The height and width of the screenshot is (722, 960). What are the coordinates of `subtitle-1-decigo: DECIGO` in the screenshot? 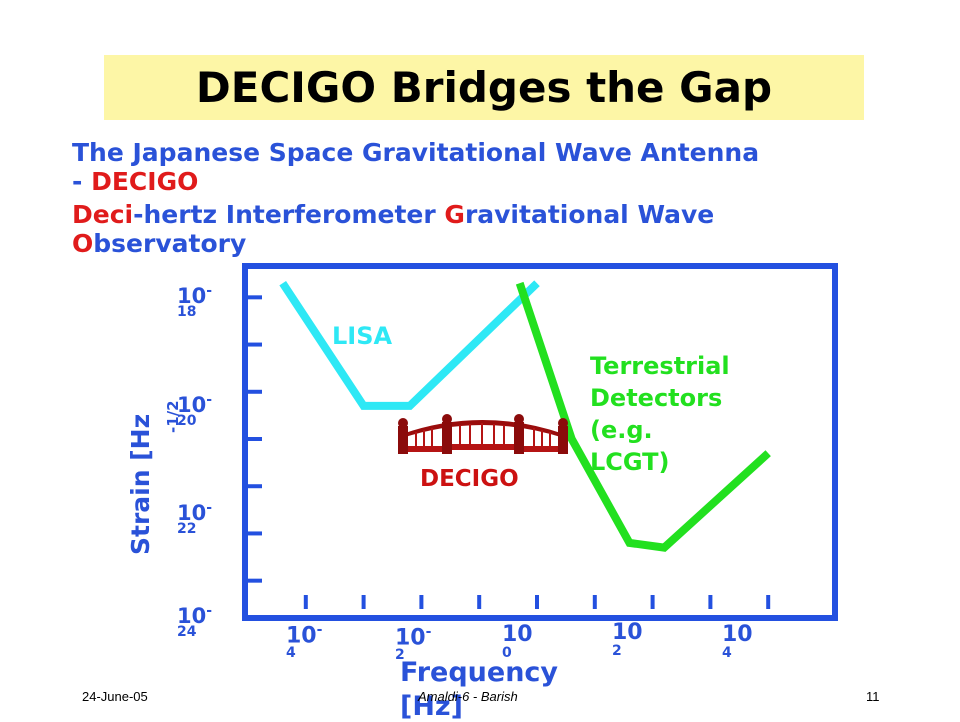 It's located at (145, 181).